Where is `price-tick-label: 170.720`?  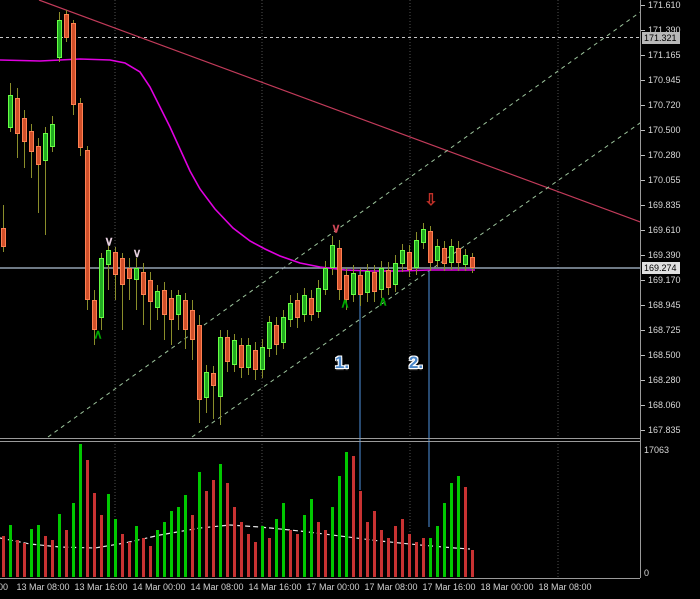
price-tick-label: 170.720 is located at coordinates (664, 105).